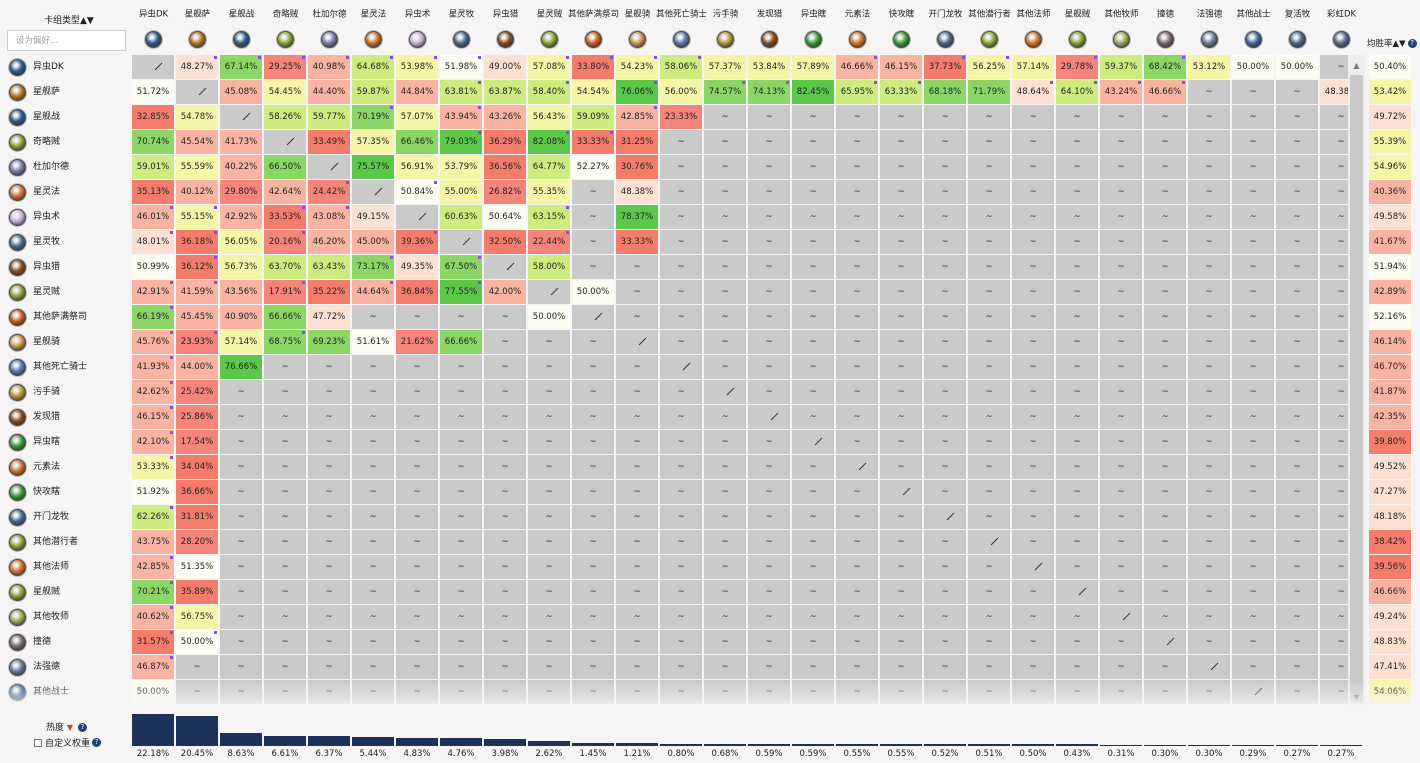  Describe the element at coordinates (66, 467) in the screenshot. I see `row-header: 元素法` at that location.